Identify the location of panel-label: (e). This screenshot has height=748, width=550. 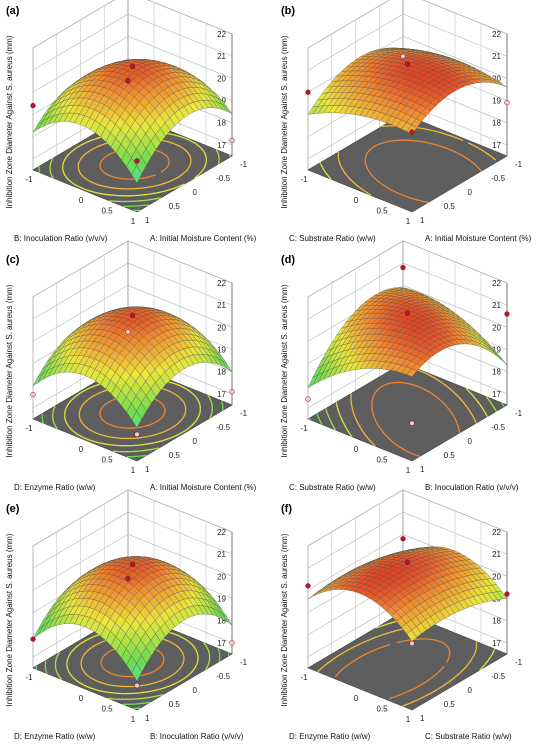
(13, 509).